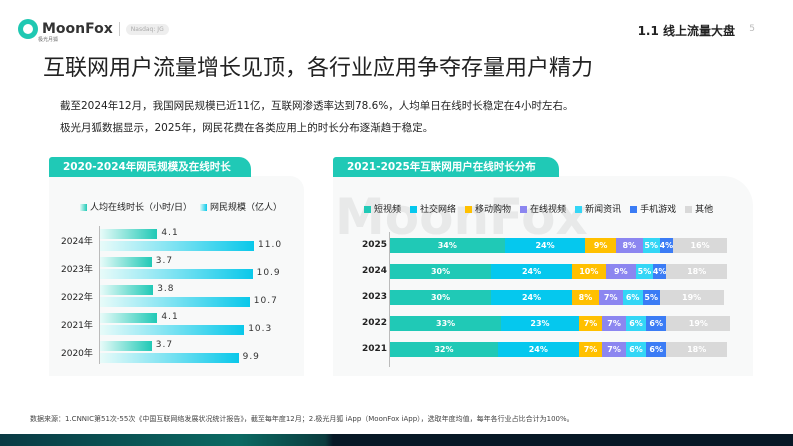 The width and height of the screenshot is (793, 446). Describe the element at coordinates (77, 326) in the screenshot. I see `category-label: 2021年` at that location.